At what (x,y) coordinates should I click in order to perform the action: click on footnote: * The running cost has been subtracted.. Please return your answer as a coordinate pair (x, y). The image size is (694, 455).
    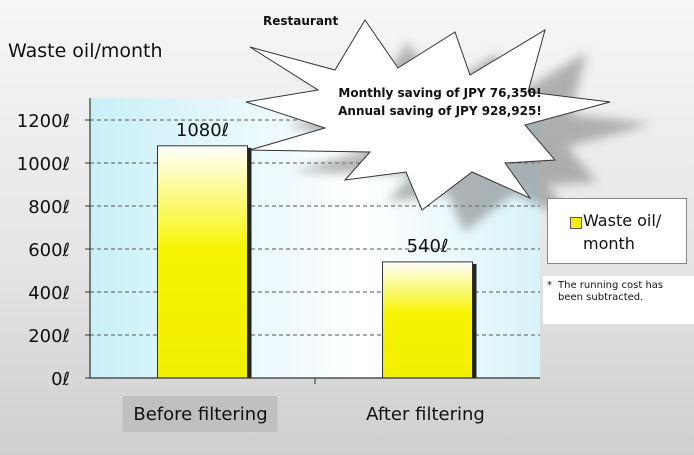
    Looking at the image, I should click on (618, 300).